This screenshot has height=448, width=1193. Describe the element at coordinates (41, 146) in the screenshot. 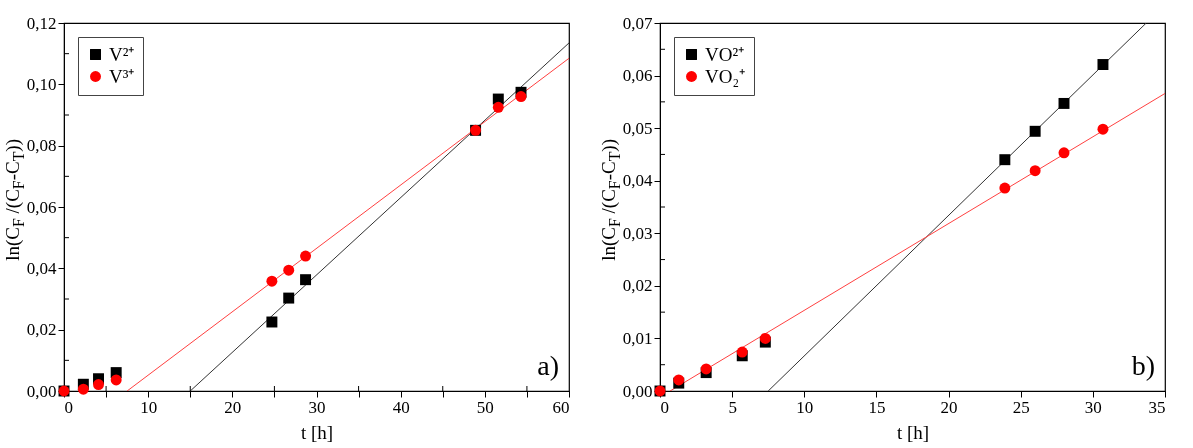

I see `y-tick-label: 0,08` at that location.